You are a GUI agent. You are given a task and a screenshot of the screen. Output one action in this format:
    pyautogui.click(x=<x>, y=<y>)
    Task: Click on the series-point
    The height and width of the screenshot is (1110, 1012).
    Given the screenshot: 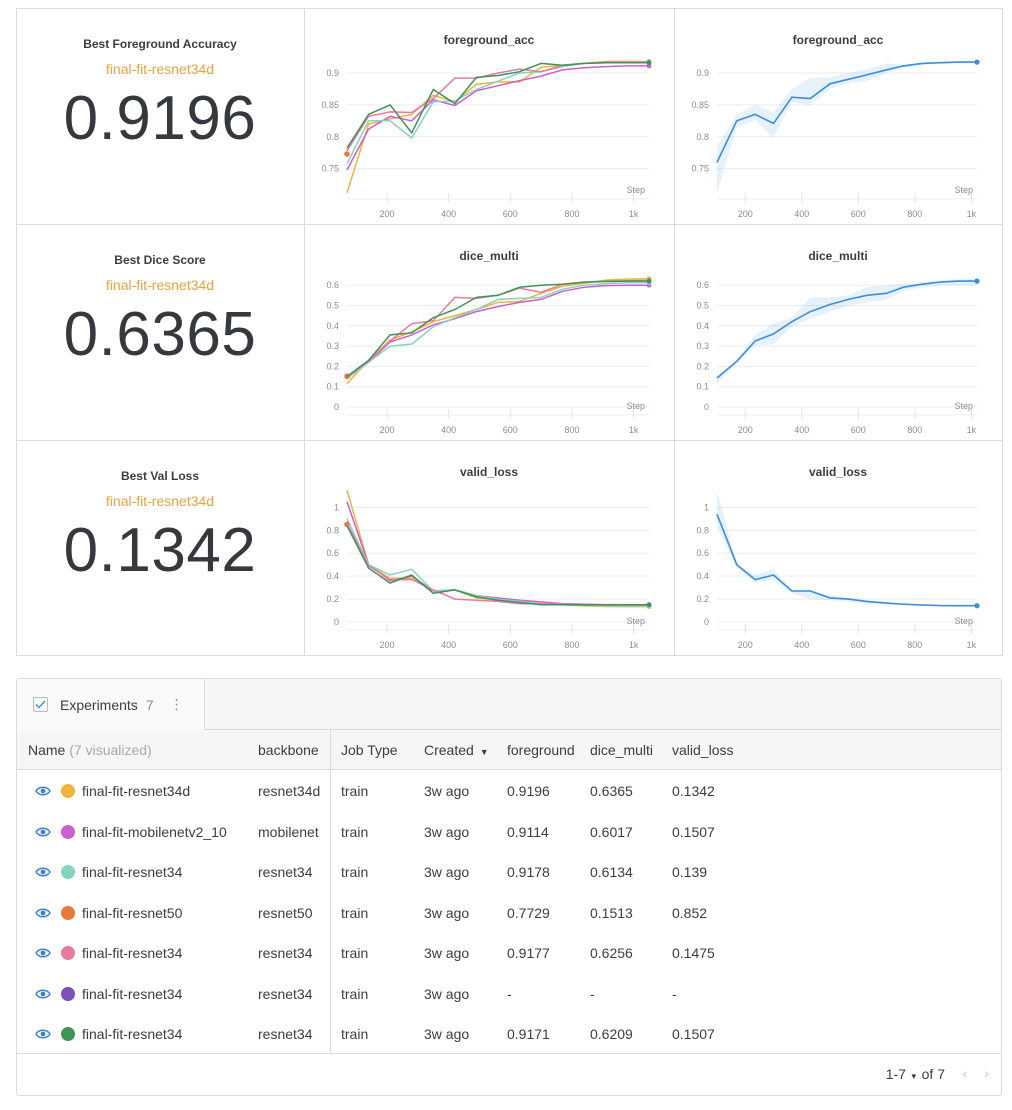 What is the action you would take?
    pyautogui.click(x=346, y=153)
    